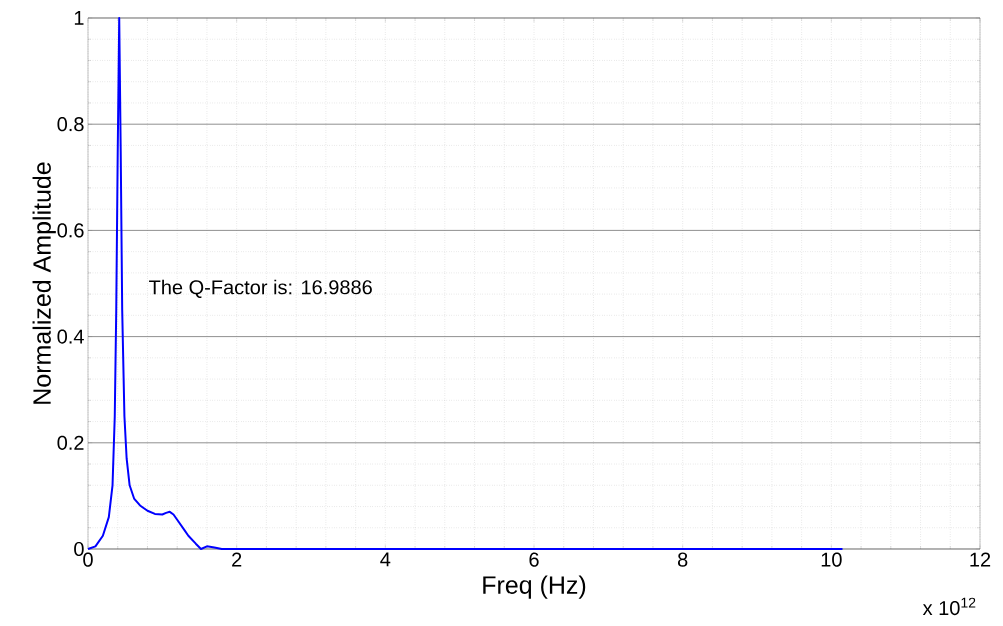 Image resolution: width=1003 pixels, height=626 pixels. What do you see at coordinates (534, 587) in the screenshot?
I see `x-axis-title: Freq (Hz)` at bounding box center [534, 587].